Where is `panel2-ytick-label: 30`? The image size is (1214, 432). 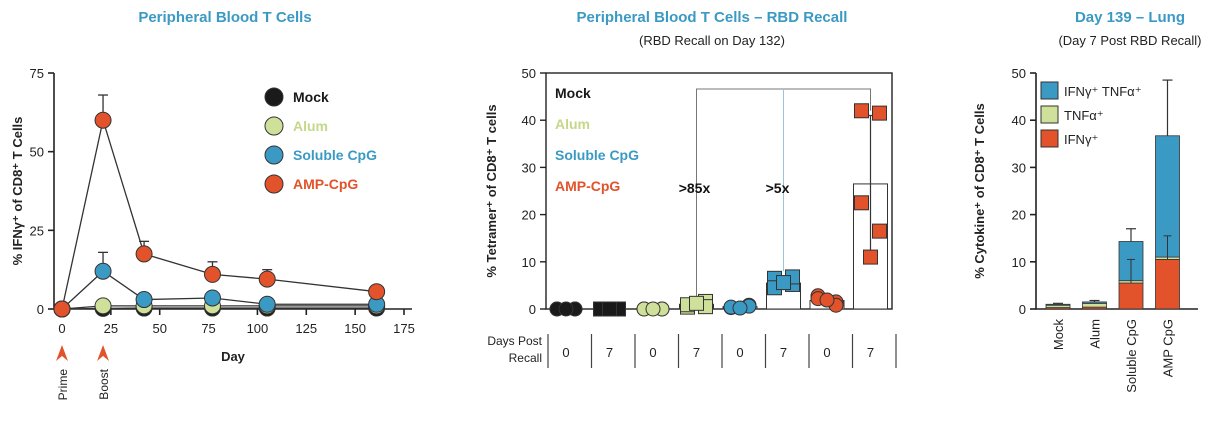
panel2-ytick-label: 30 is located at coordinates (529, 167).